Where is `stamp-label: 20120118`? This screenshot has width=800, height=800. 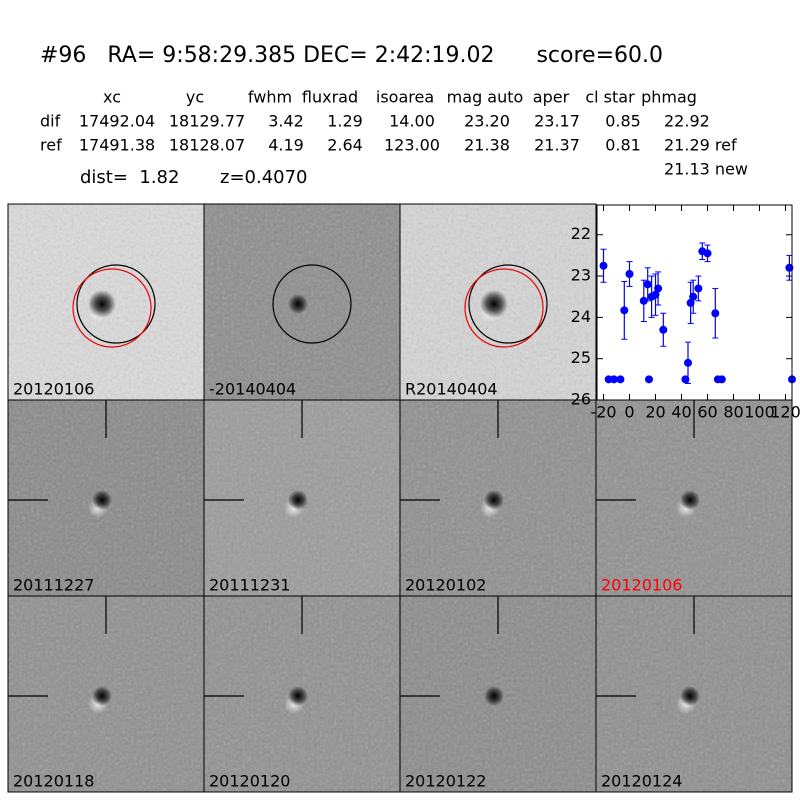 stamp-label: 20120118 is located at coordinates (53, 781).